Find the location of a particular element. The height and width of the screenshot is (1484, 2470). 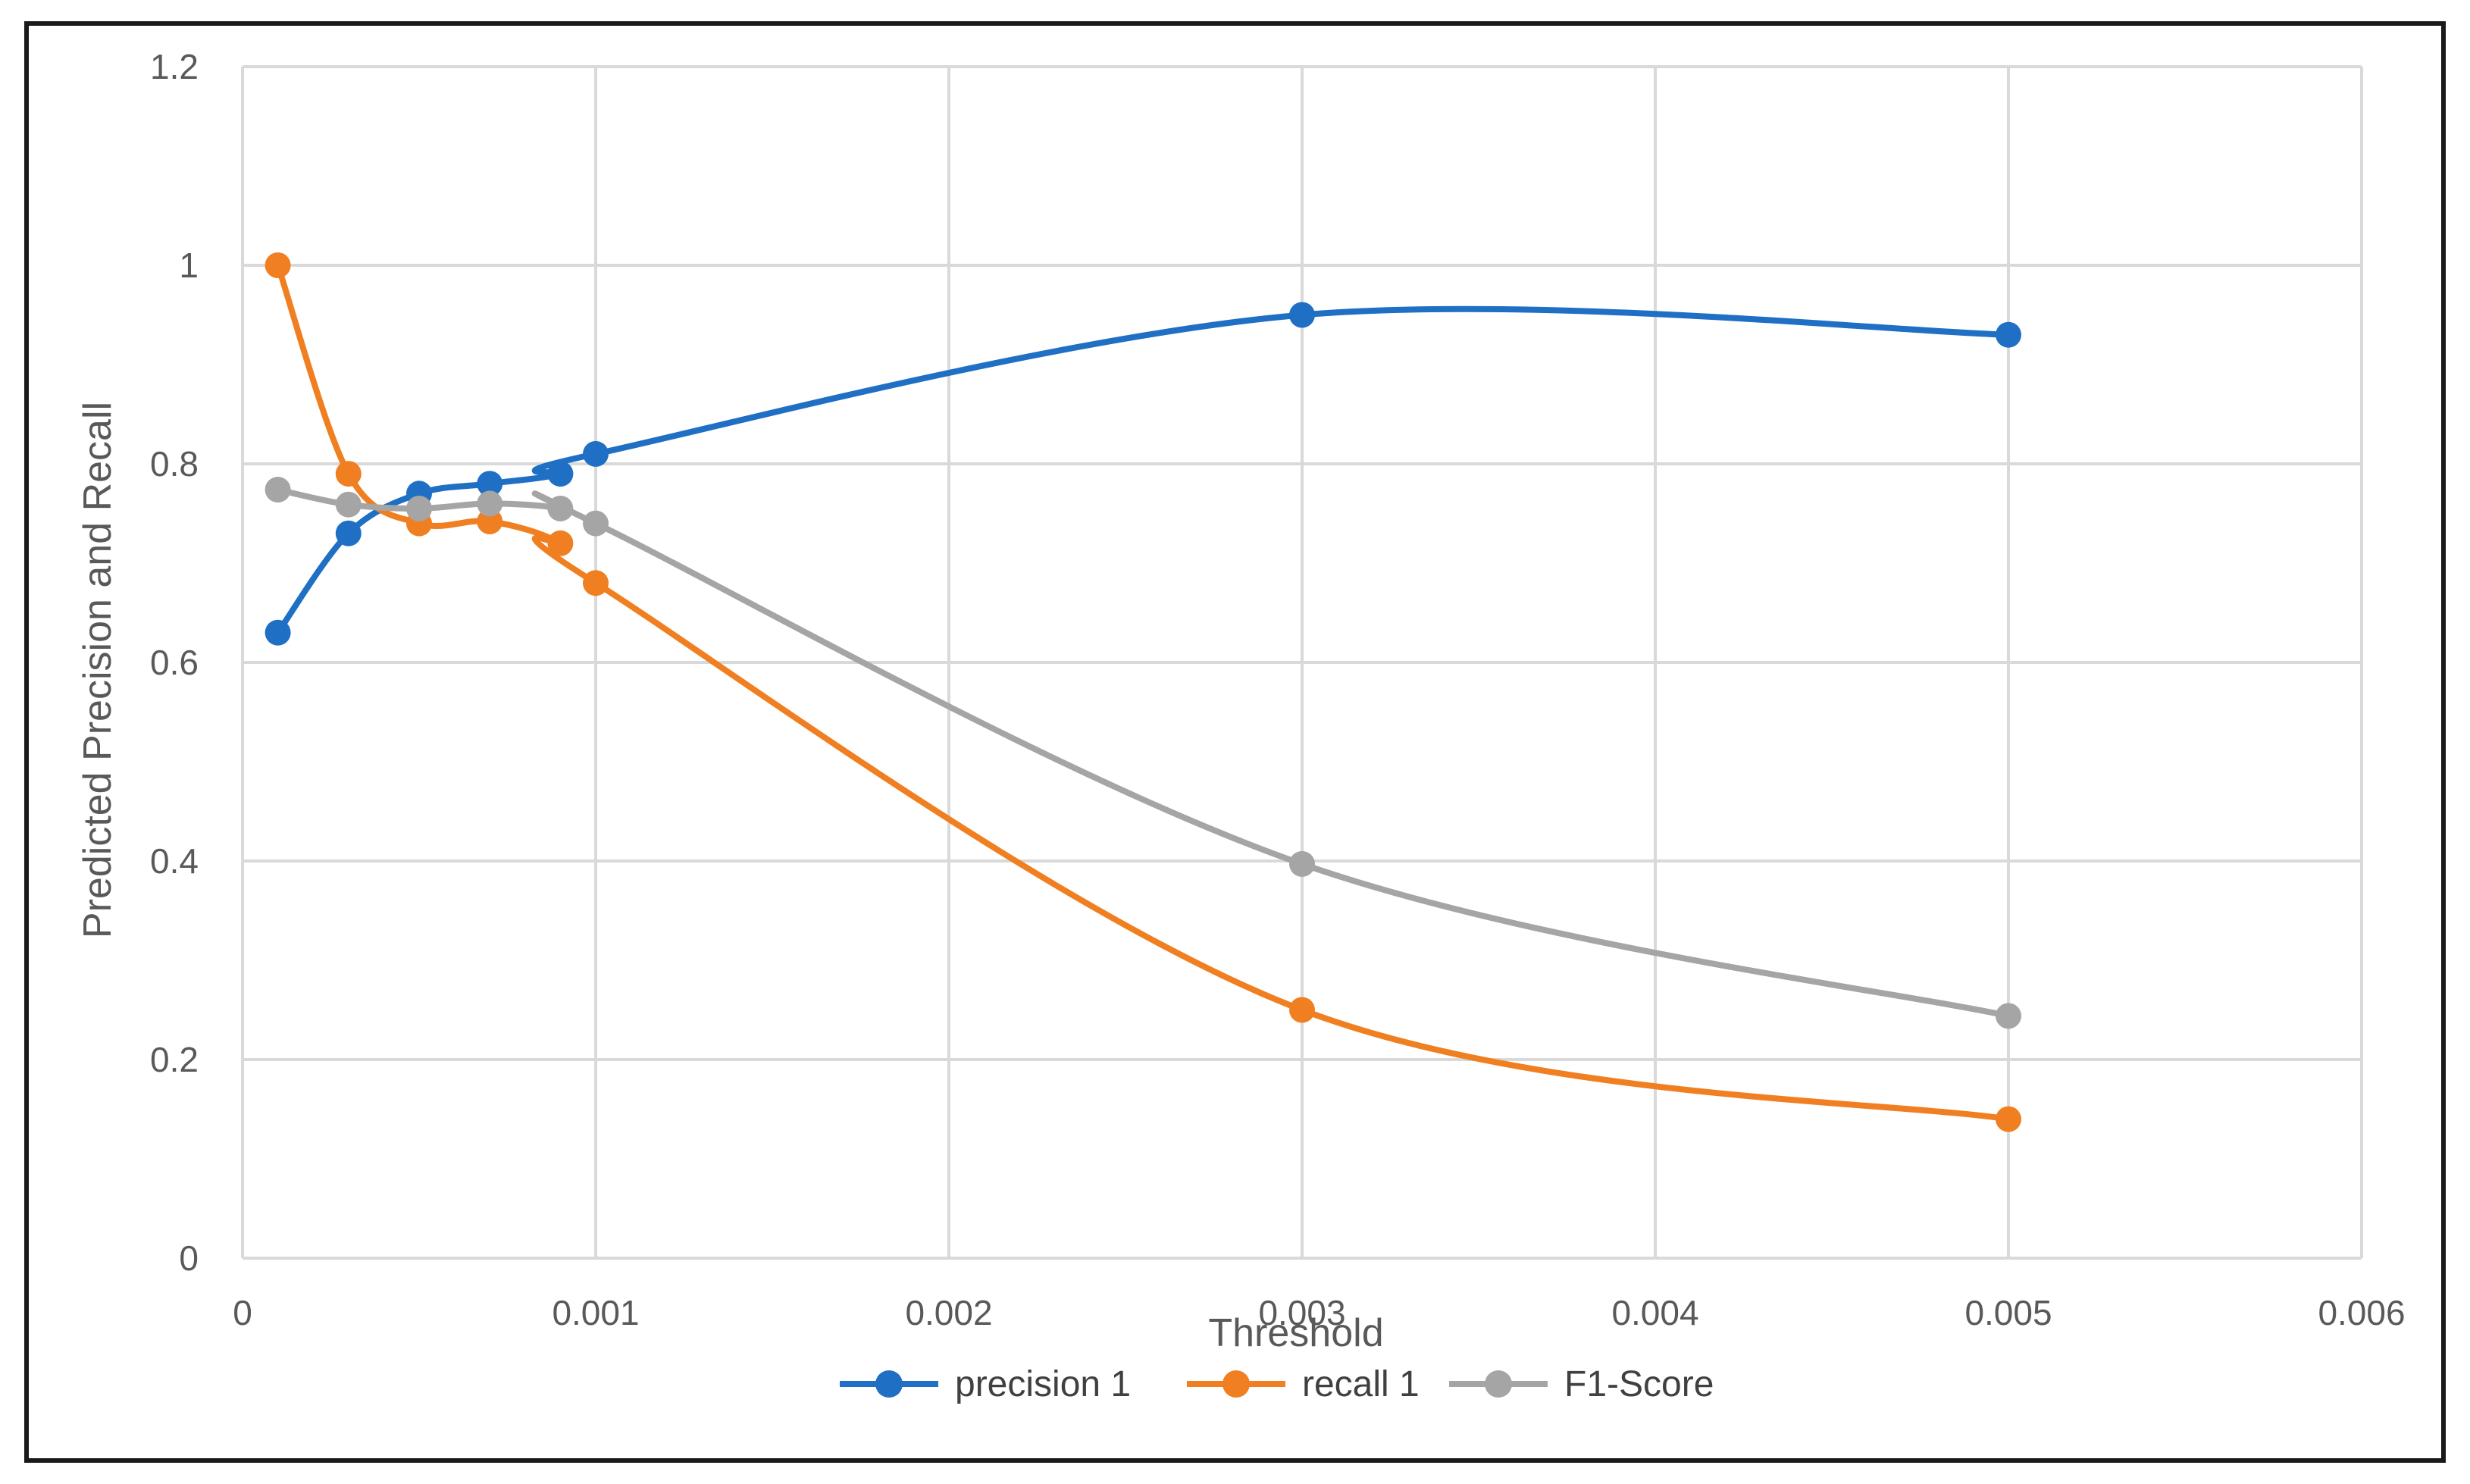

legend: precision 1 recall 1 F1-Score is located at coordinates (1277, 1384).